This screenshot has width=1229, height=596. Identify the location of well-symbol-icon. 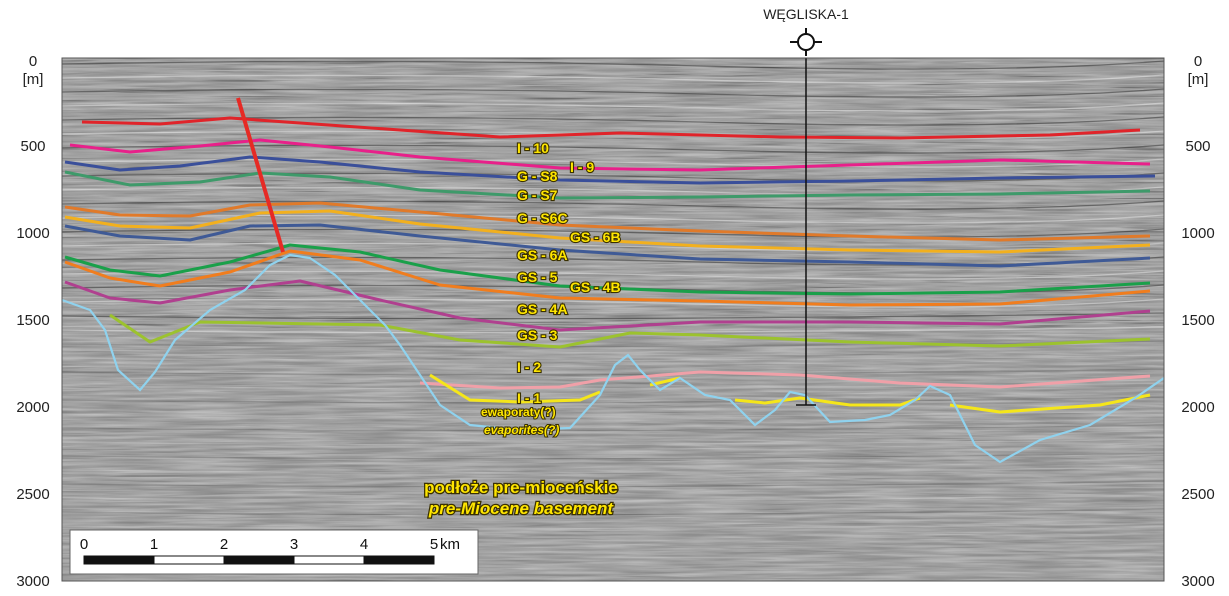
(806, 42).